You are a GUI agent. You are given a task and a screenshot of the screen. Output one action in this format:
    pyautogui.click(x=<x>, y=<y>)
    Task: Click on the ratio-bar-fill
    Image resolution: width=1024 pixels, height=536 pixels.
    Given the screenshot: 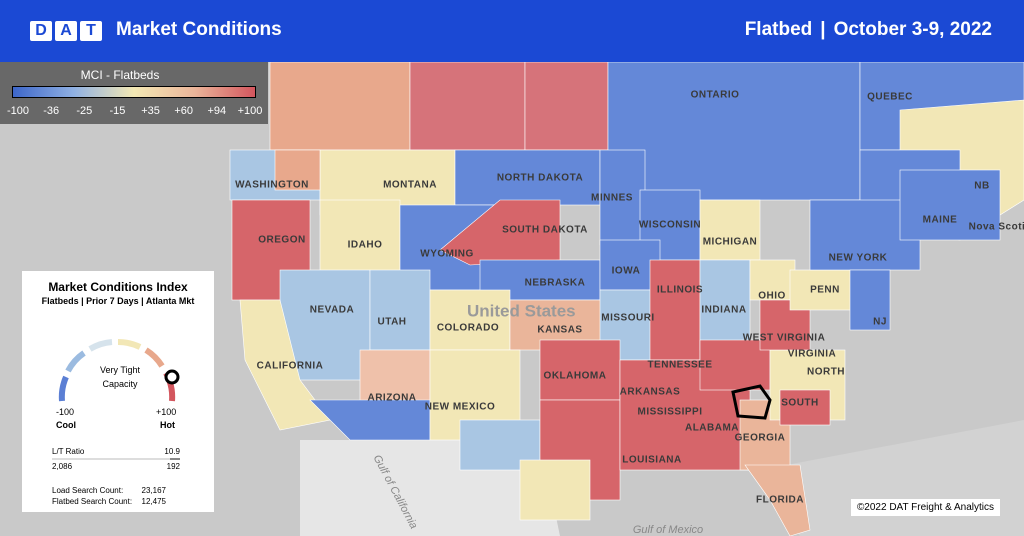 What is the action you would take?
    pyautogui.click(x=175, y=459)
    